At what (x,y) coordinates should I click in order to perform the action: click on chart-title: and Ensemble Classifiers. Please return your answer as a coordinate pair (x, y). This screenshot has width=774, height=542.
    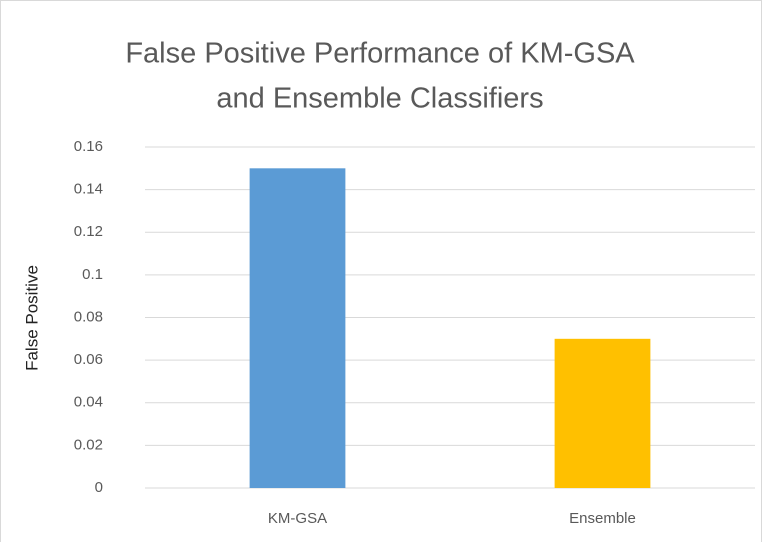
    Looking at the image, I should click on (379, 99).